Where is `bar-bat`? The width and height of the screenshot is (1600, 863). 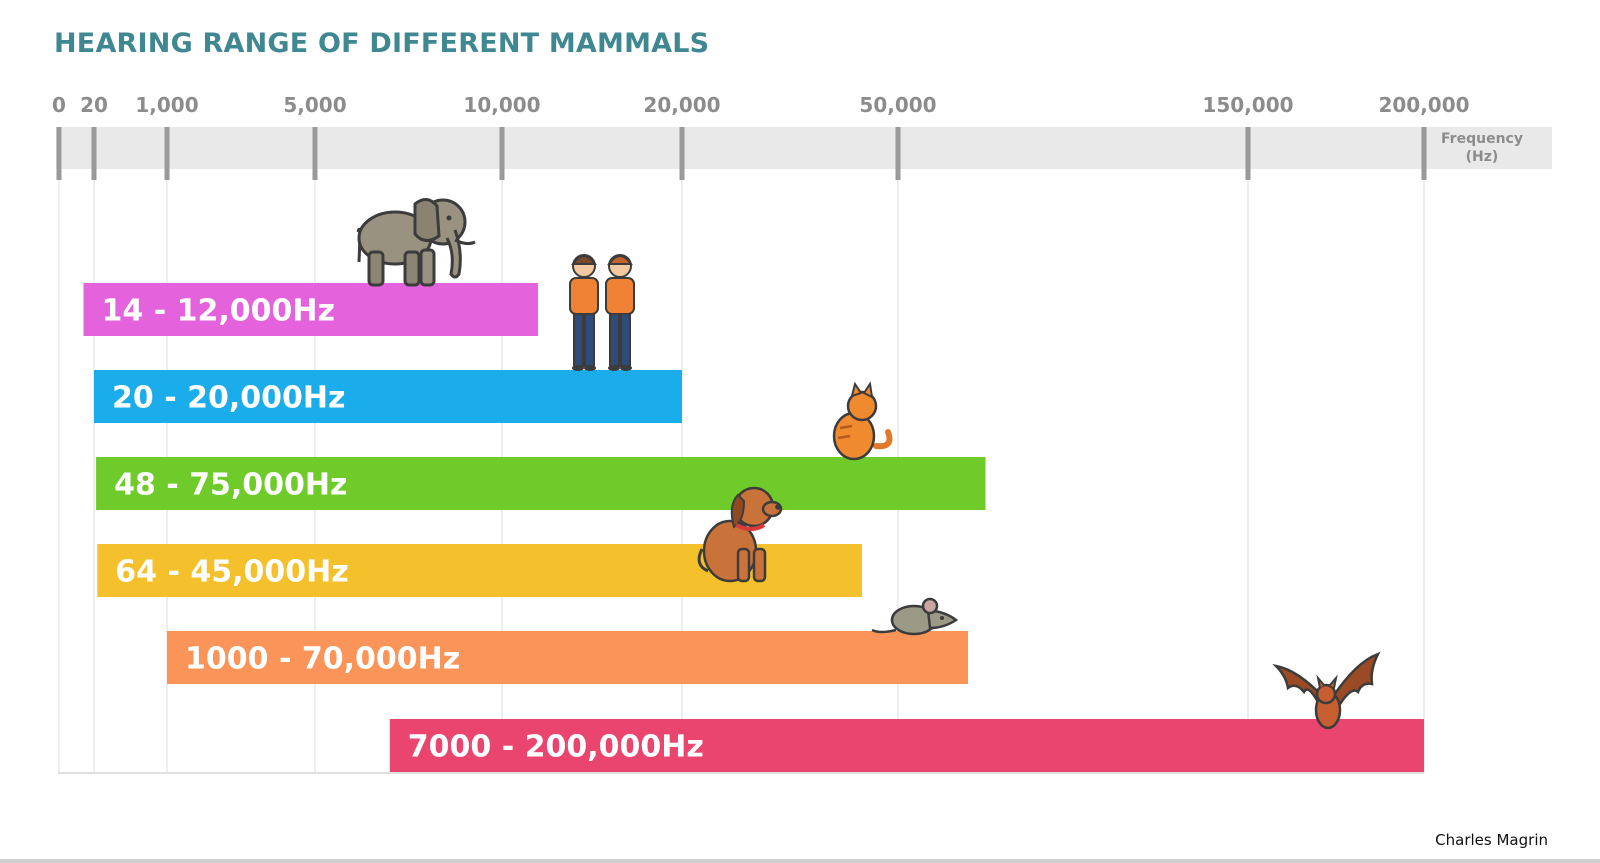 bar-bat is located at coordinates (906, 745).